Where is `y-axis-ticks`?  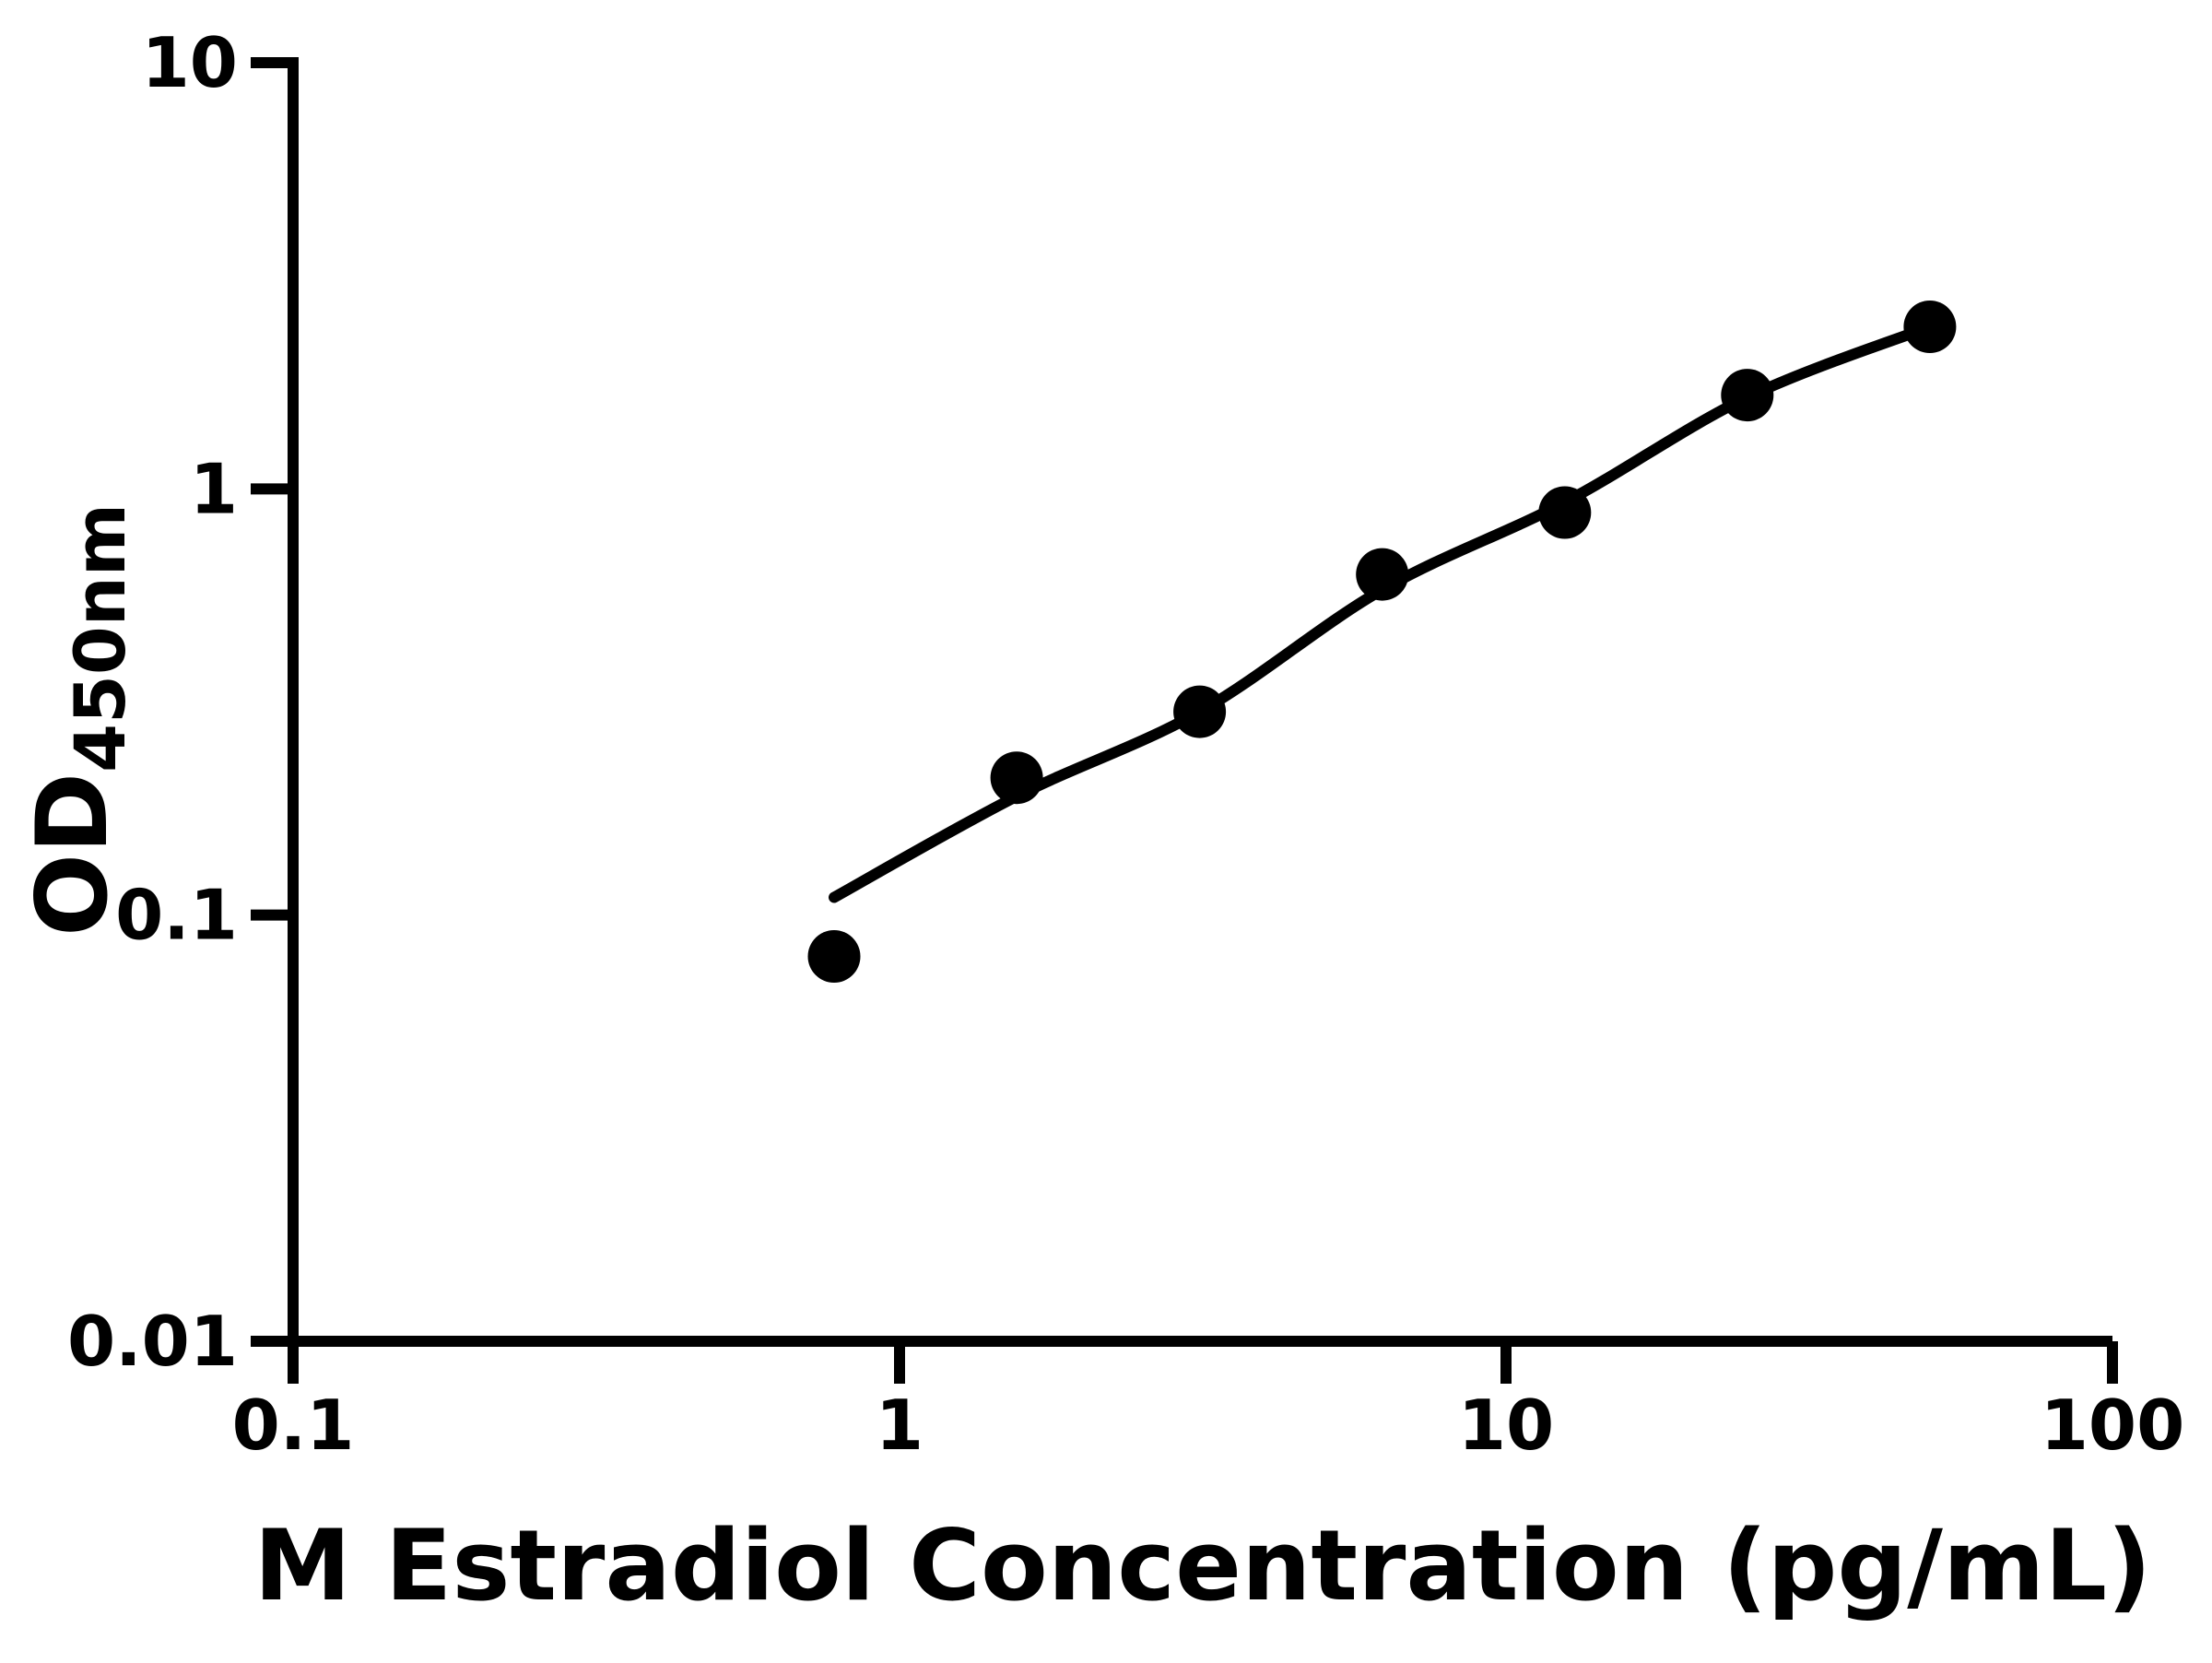 y-axis-ticks is located at coordinates (272, 702).